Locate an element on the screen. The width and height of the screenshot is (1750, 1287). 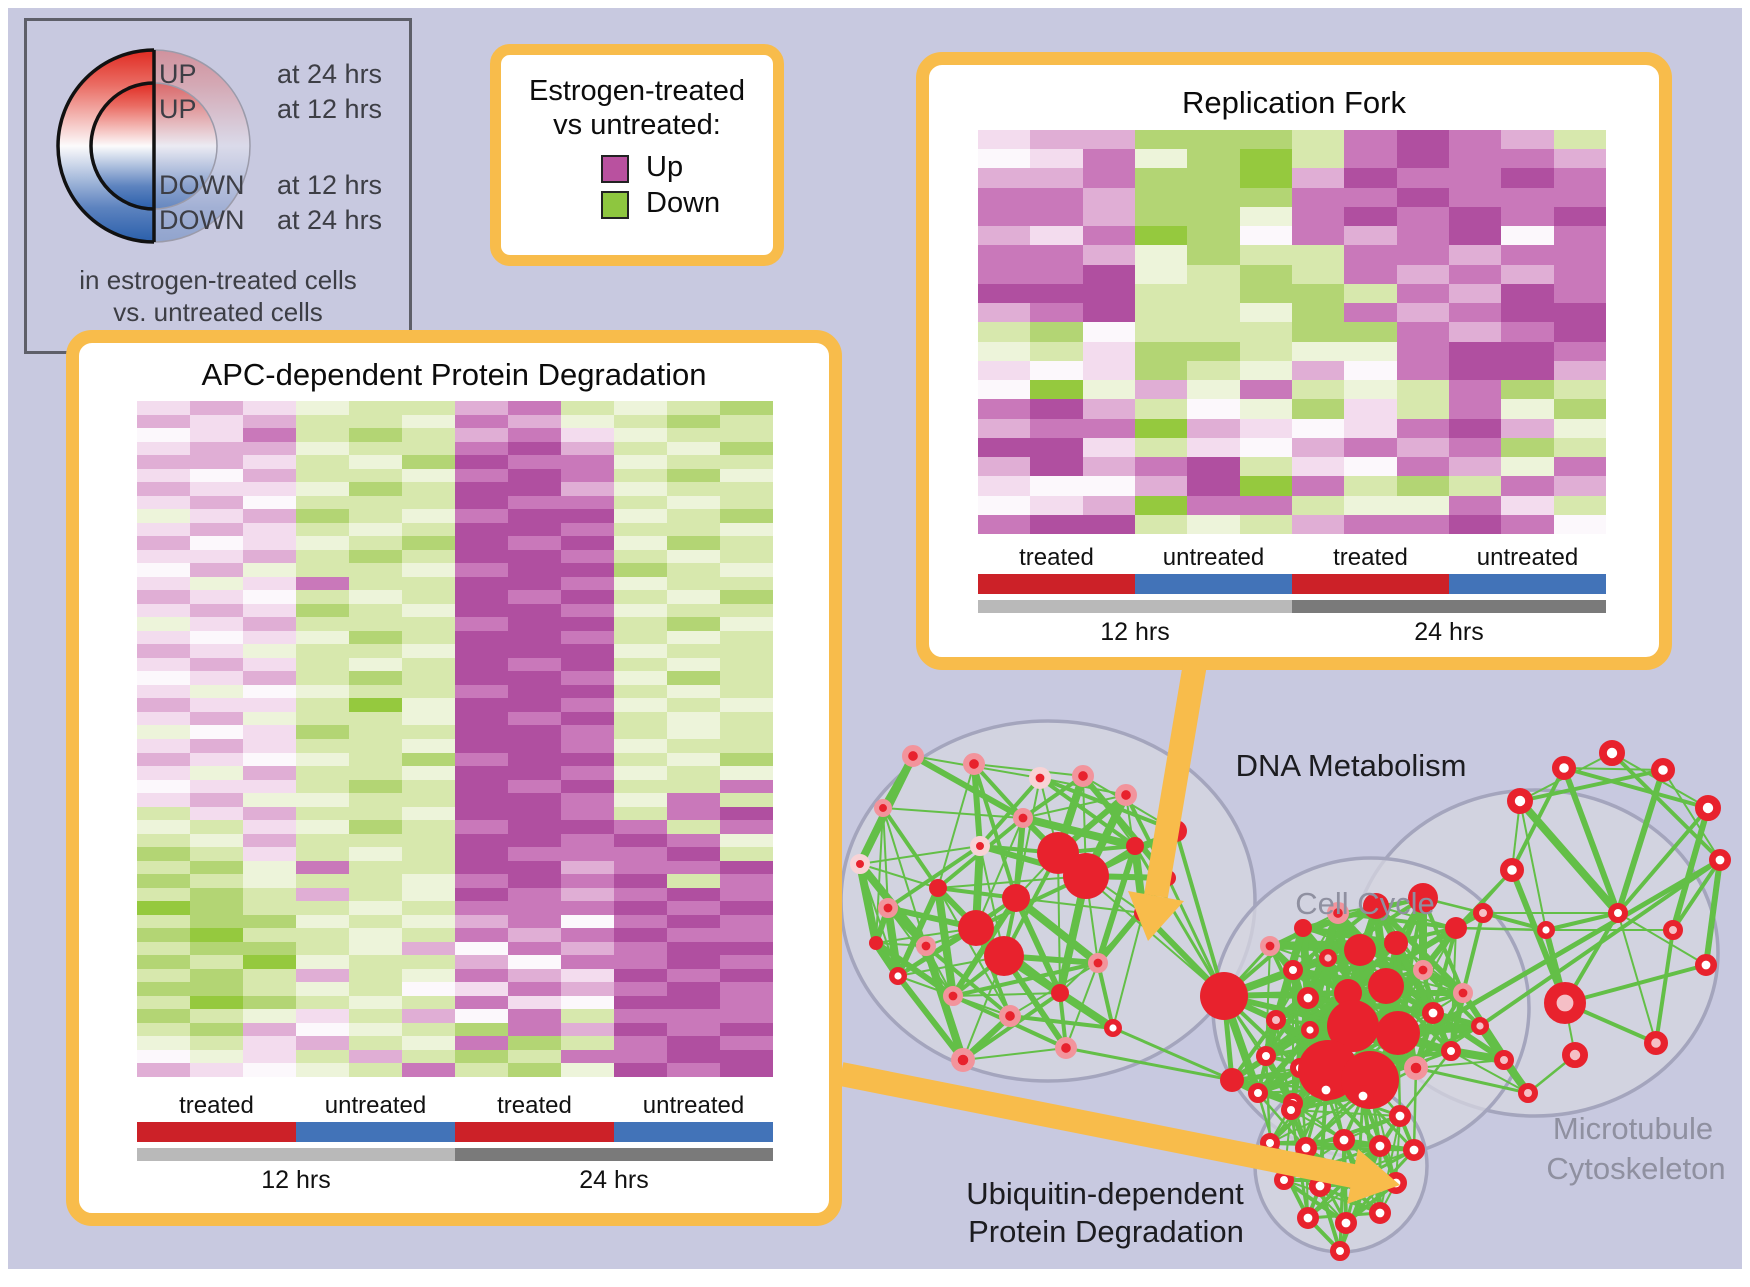
ubiquitin-label-line1: Ubiquitin-dependent is located at coordinates (1105, 1193).